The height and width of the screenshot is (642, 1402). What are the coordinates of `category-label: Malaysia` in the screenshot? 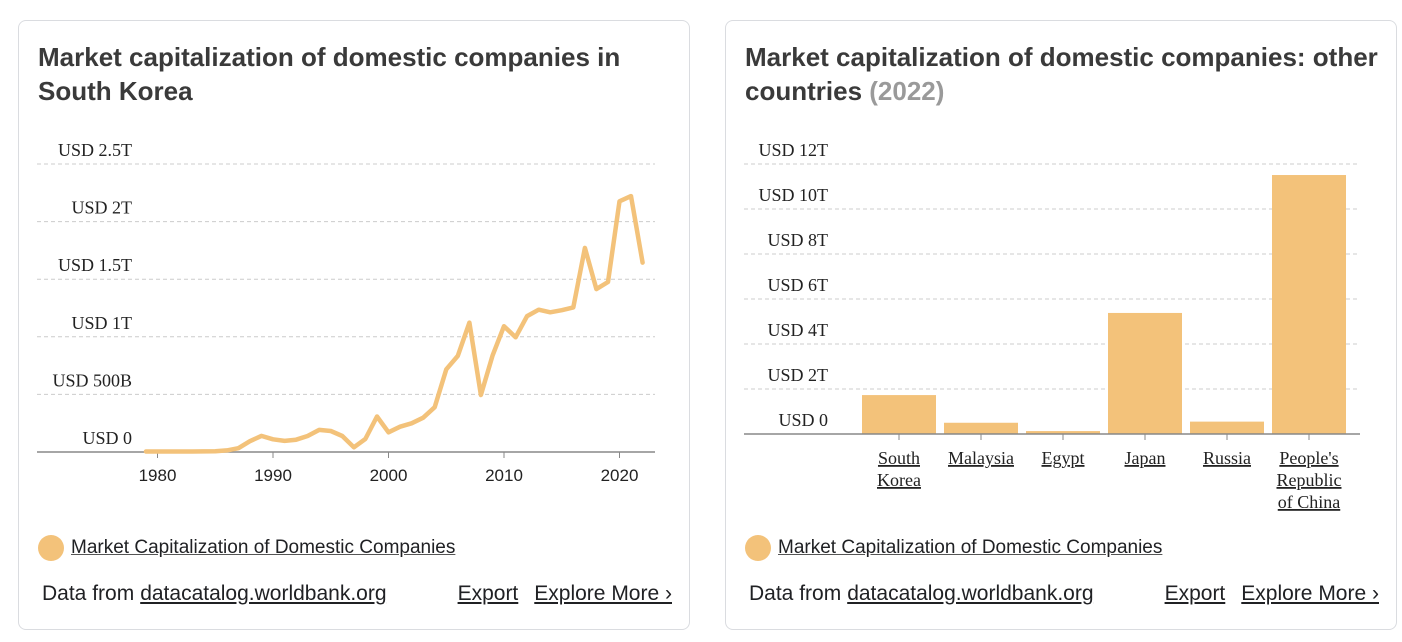 It's located at (981, 458).